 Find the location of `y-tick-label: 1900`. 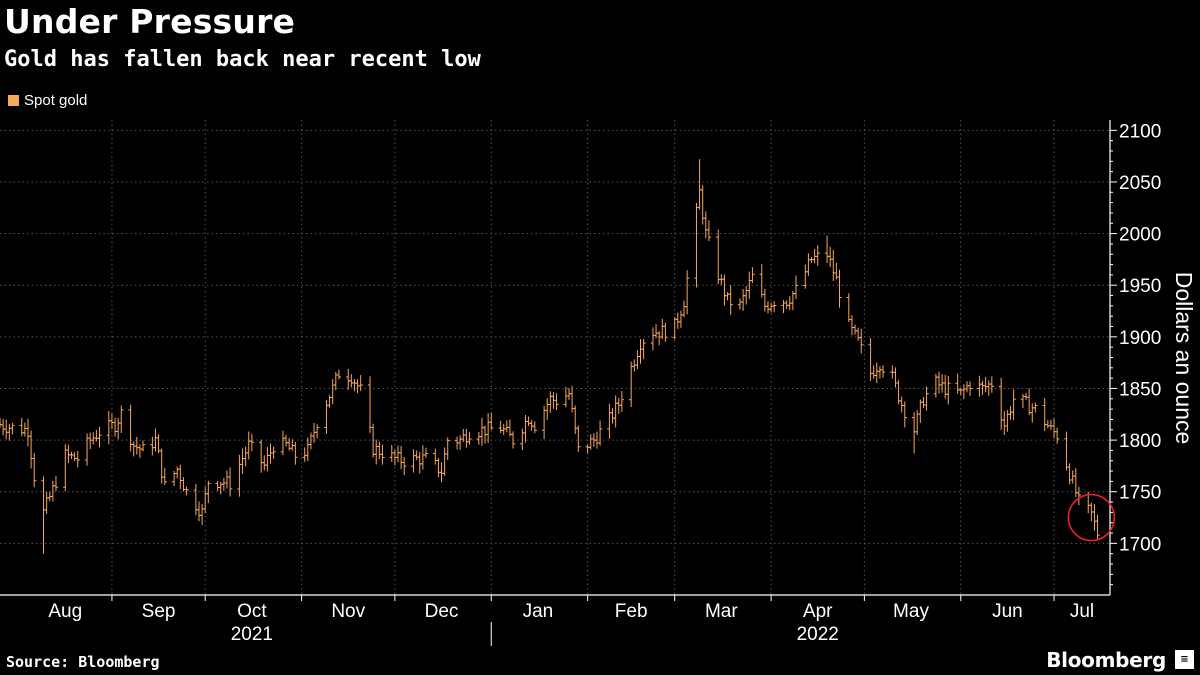

y-tick-label: 1900 is located at coordinates (1140, 338).